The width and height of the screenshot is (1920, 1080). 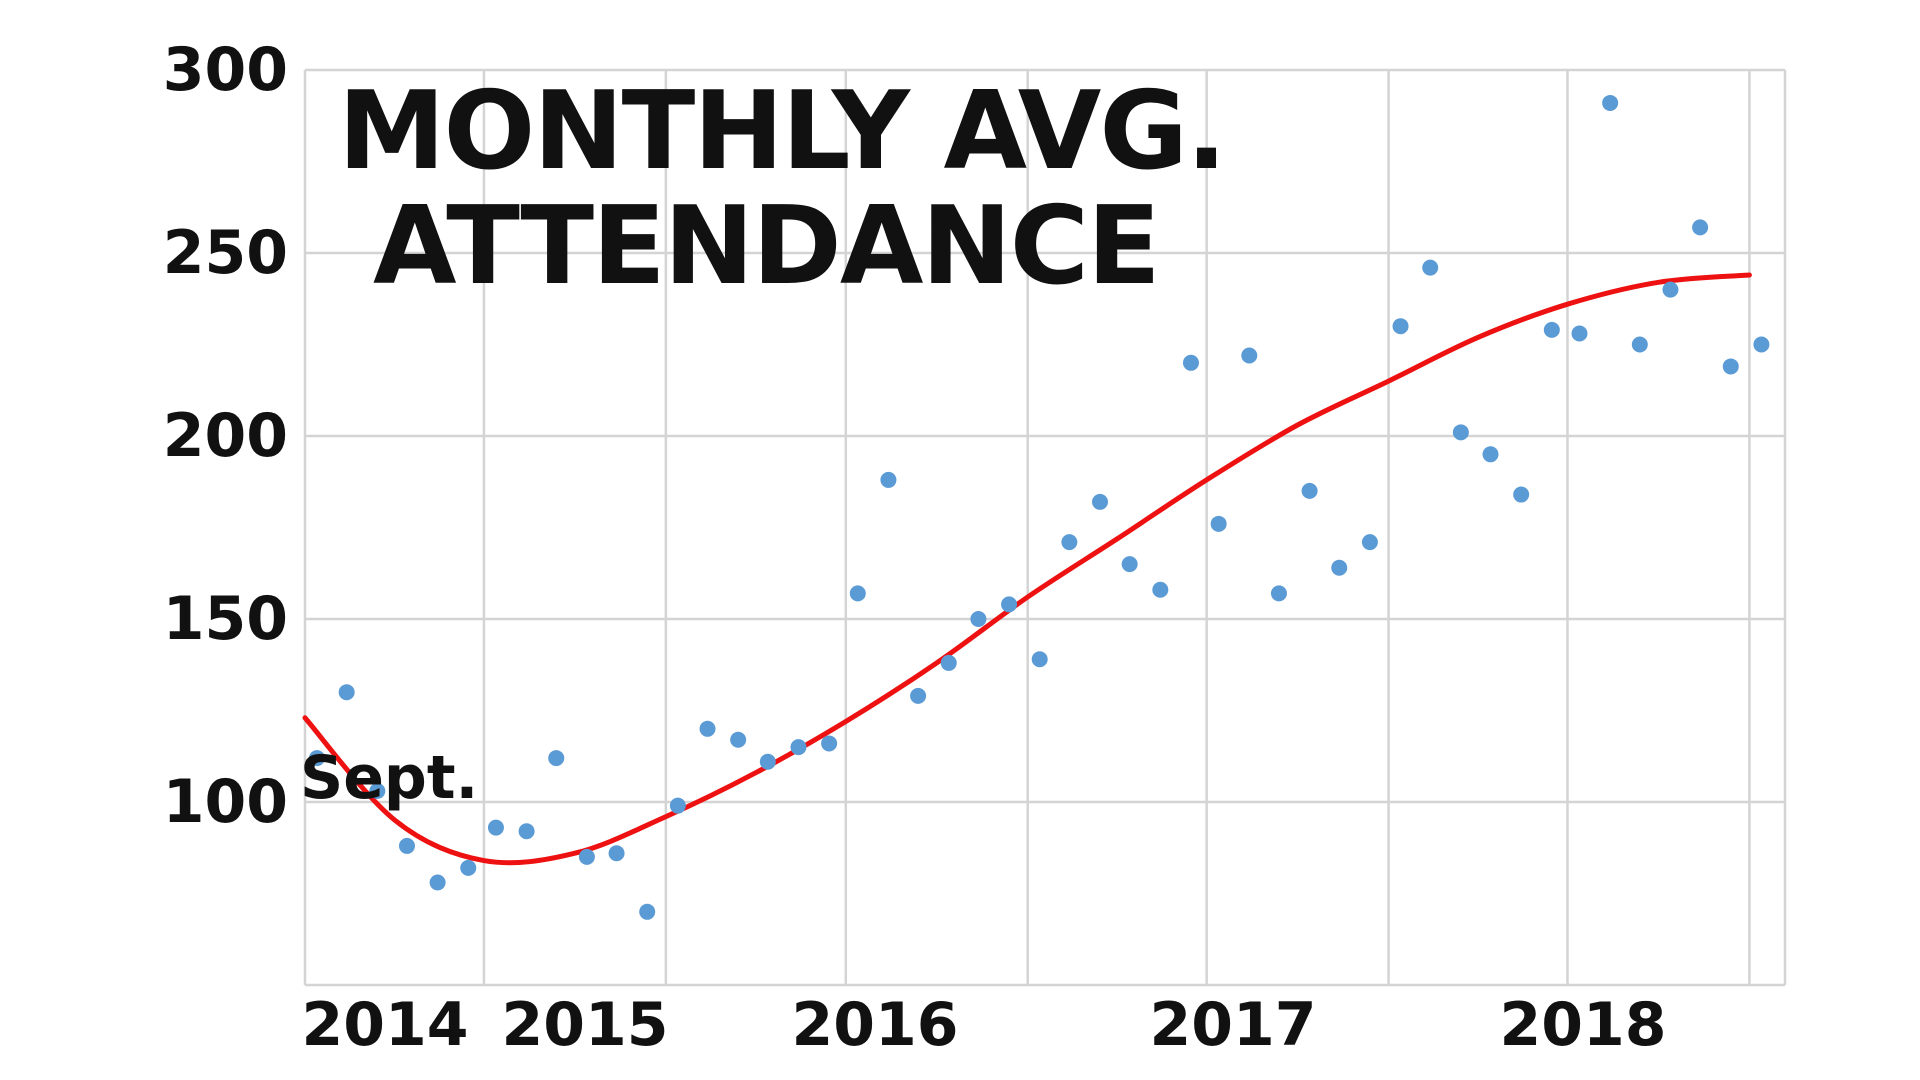 What do you see at coordinates (225, 802) in the screenshot?
I see `y-tick-label: 100` at bounding box center [225, 802].